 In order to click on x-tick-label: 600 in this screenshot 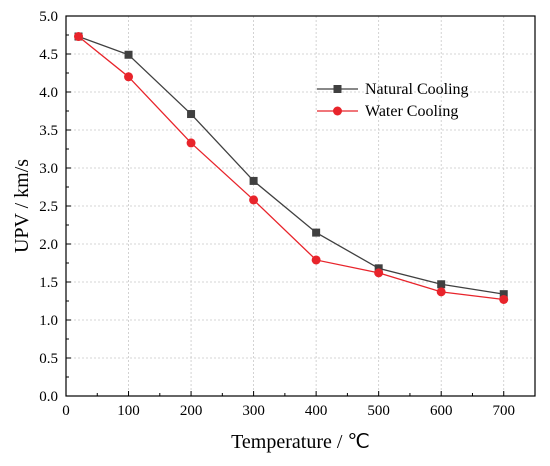, I will do `click(441, 411)`.